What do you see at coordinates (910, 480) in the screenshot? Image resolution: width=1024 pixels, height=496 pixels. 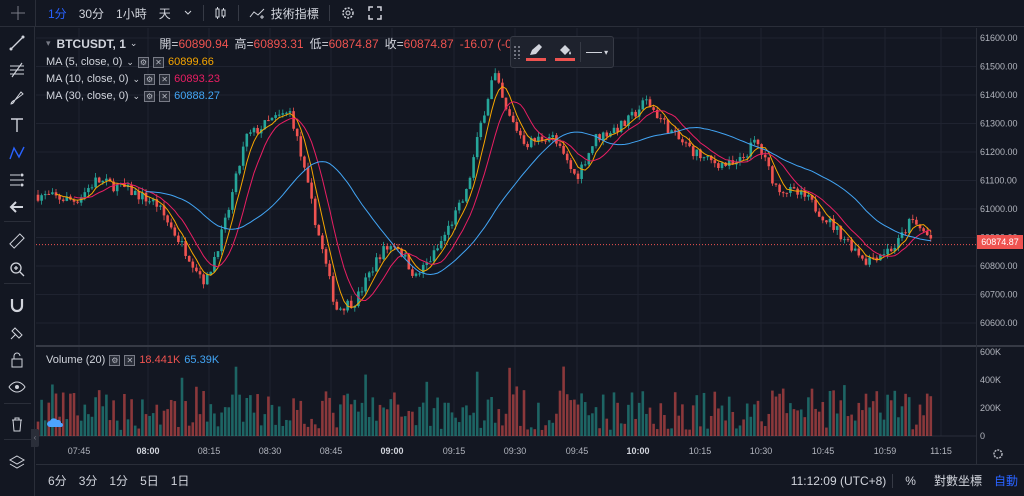 I see `percent-toggle: %` at bounding box center [910, 480].